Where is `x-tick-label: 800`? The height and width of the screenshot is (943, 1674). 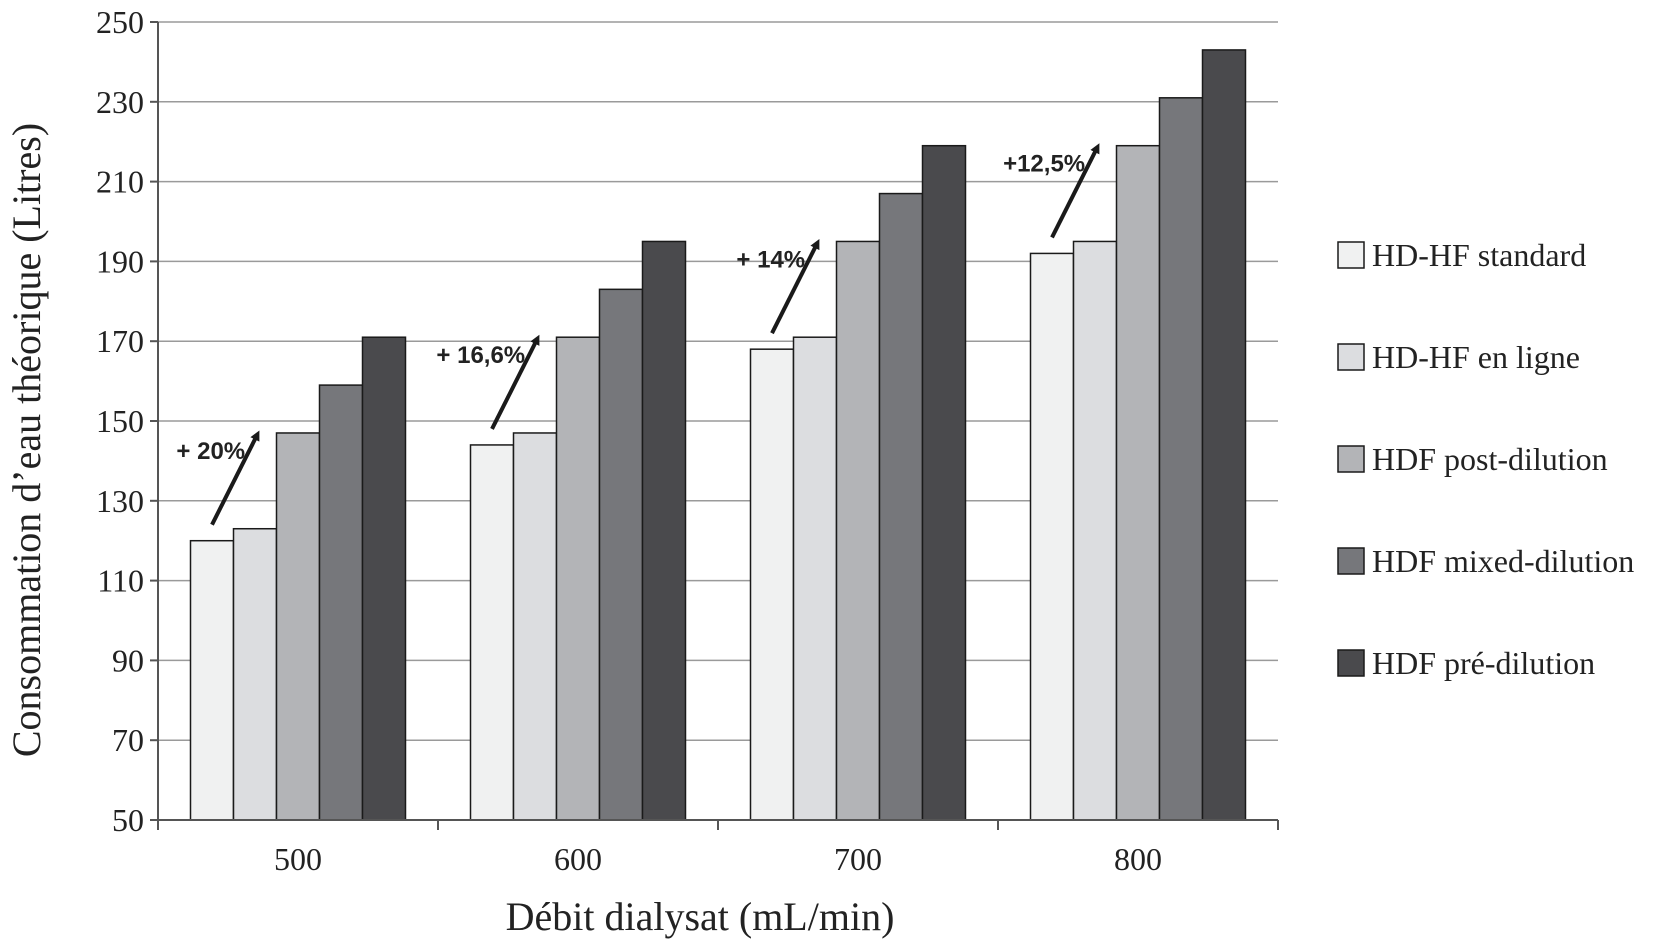 x-tick-label: 800 is located at coordinates (1138, 859).